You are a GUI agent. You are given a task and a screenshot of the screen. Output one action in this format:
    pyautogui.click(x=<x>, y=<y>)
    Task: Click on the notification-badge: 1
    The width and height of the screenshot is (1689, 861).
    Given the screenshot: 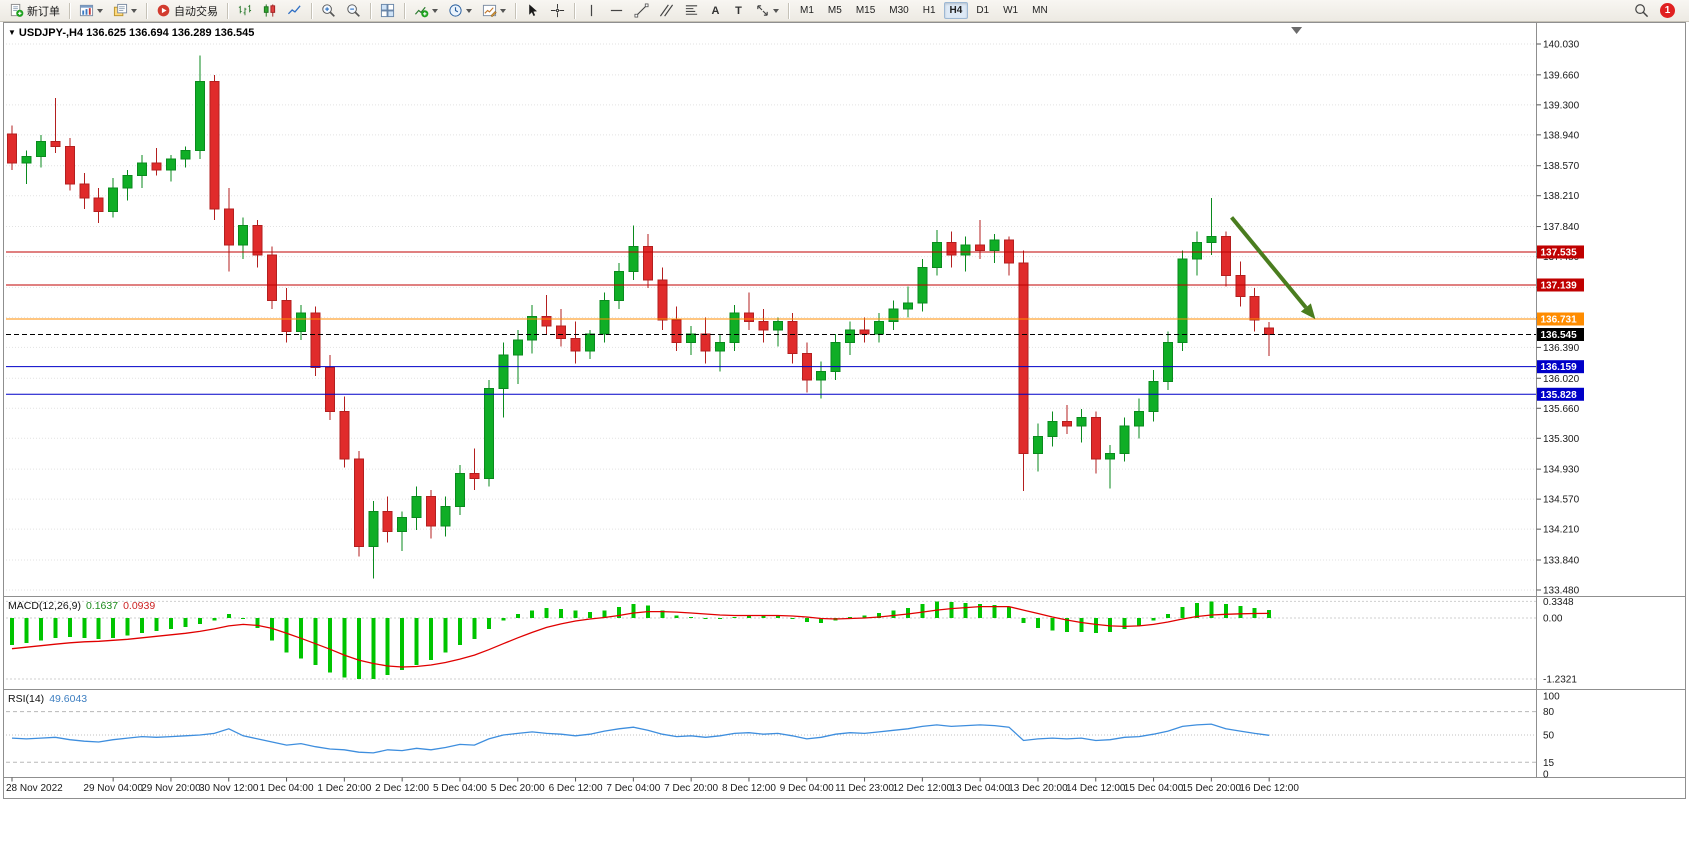 What is the action you would take?
    pyautogui.click(x=1667, y=10)
    